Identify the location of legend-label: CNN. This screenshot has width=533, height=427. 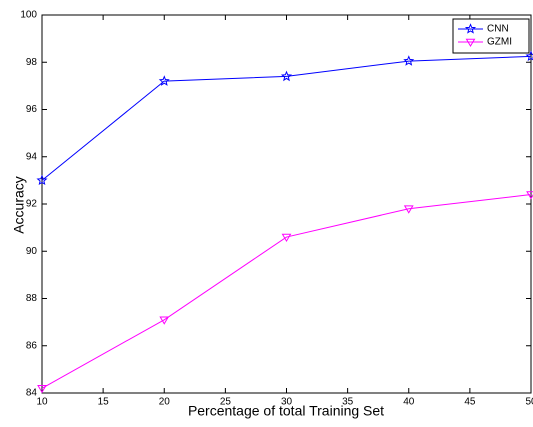
(498, 29).